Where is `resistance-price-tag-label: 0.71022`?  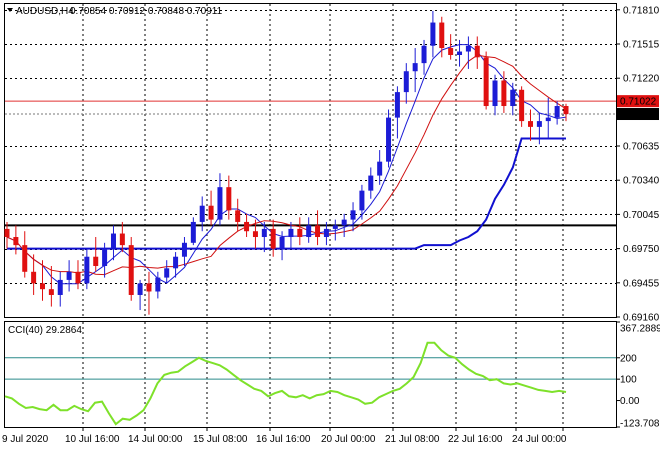
resistance-price-tag-label: 0.71022 is located at coordinates (638, 102).